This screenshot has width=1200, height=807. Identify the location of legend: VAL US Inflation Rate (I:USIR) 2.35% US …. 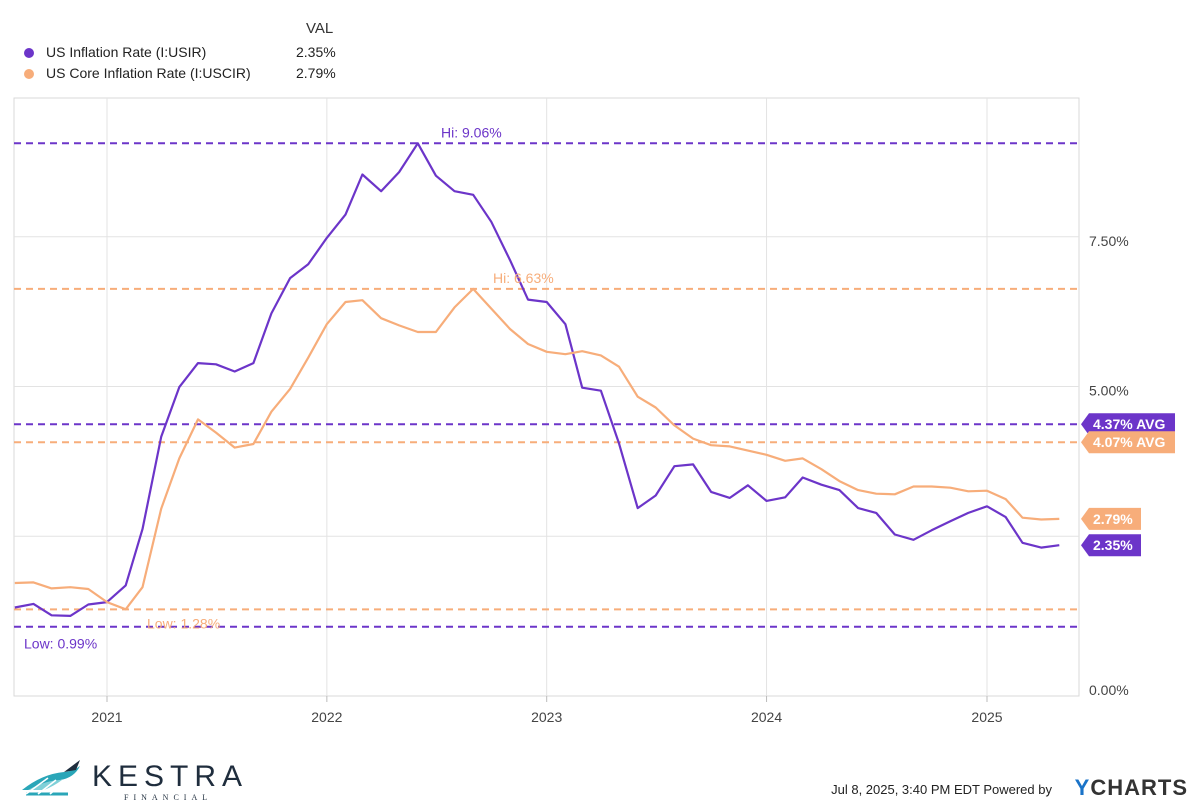
(180, 45).